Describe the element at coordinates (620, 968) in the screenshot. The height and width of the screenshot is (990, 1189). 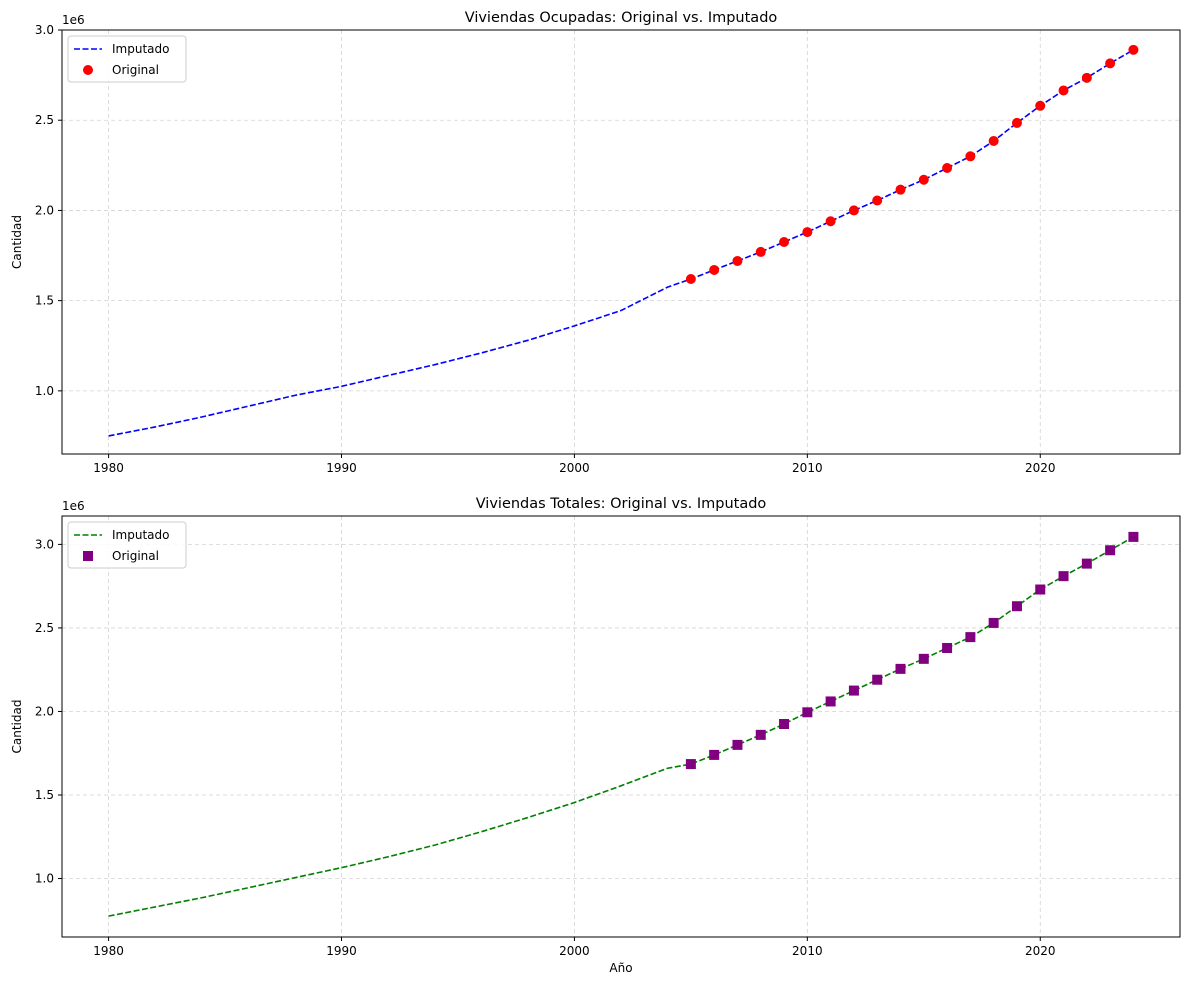
I see `x-axis-label: Año` at that location.